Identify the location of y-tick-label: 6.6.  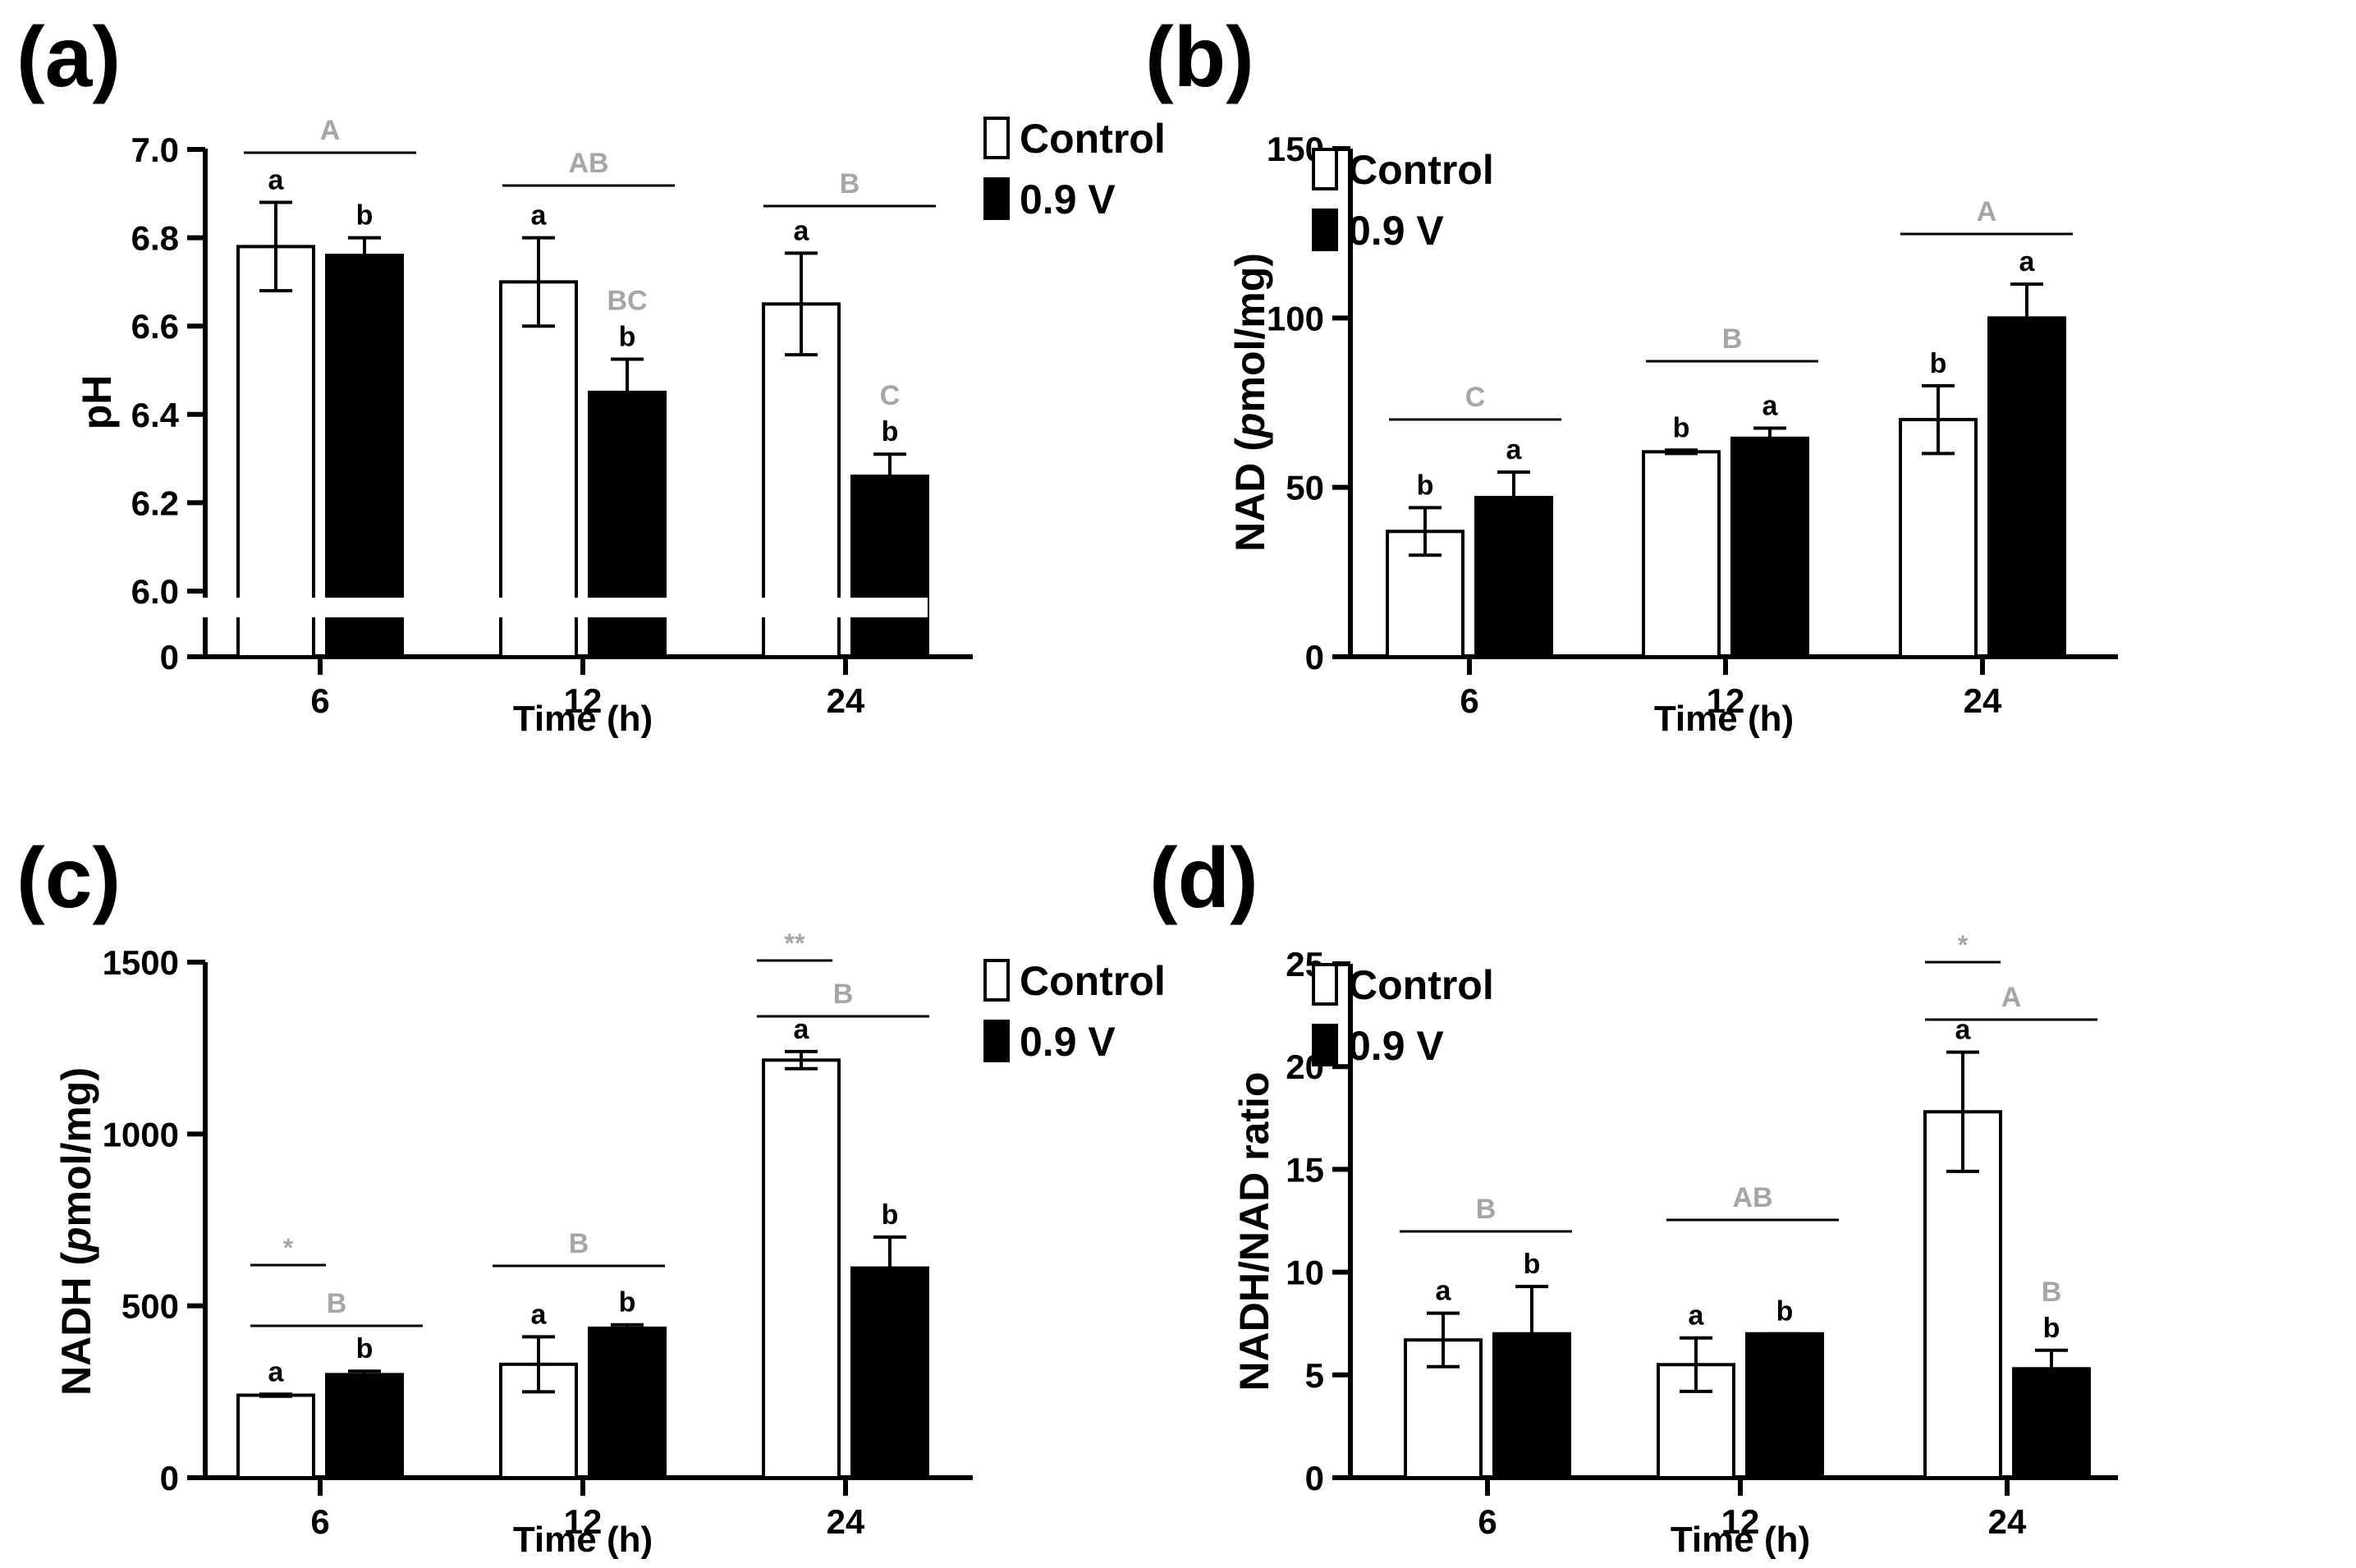
(155, 326).